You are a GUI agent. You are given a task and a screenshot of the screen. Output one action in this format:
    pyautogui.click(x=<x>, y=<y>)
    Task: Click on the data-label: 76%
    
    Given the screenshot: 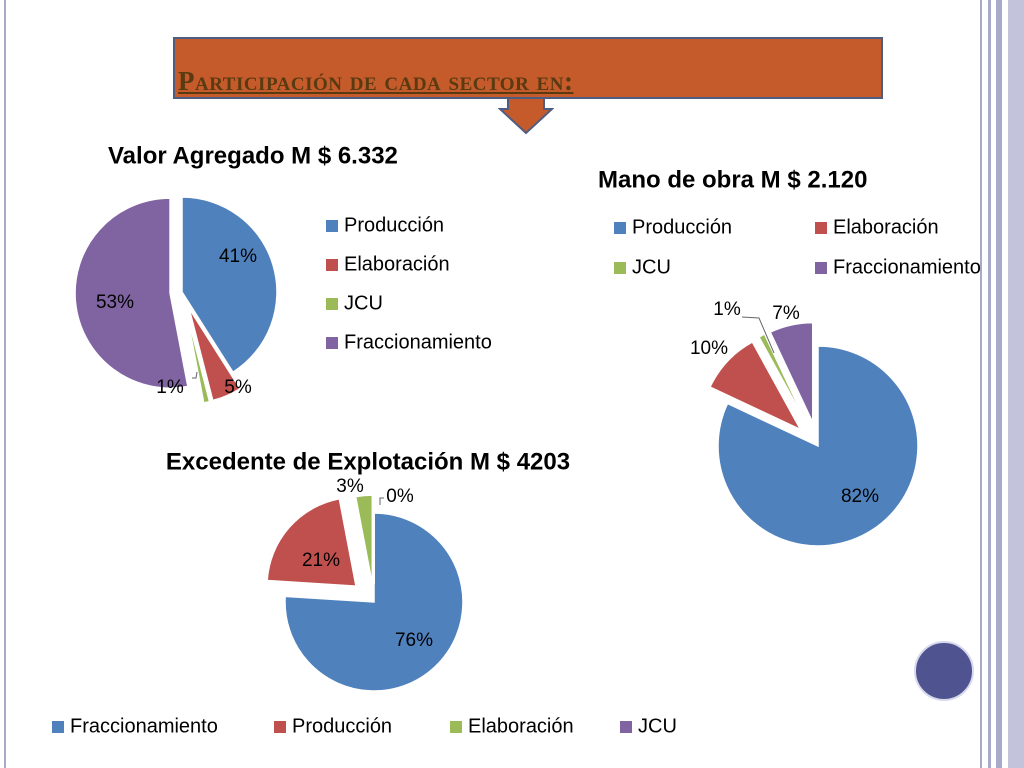 What is the action you would take?
    pyautogui.click(x=414, y=640)
    